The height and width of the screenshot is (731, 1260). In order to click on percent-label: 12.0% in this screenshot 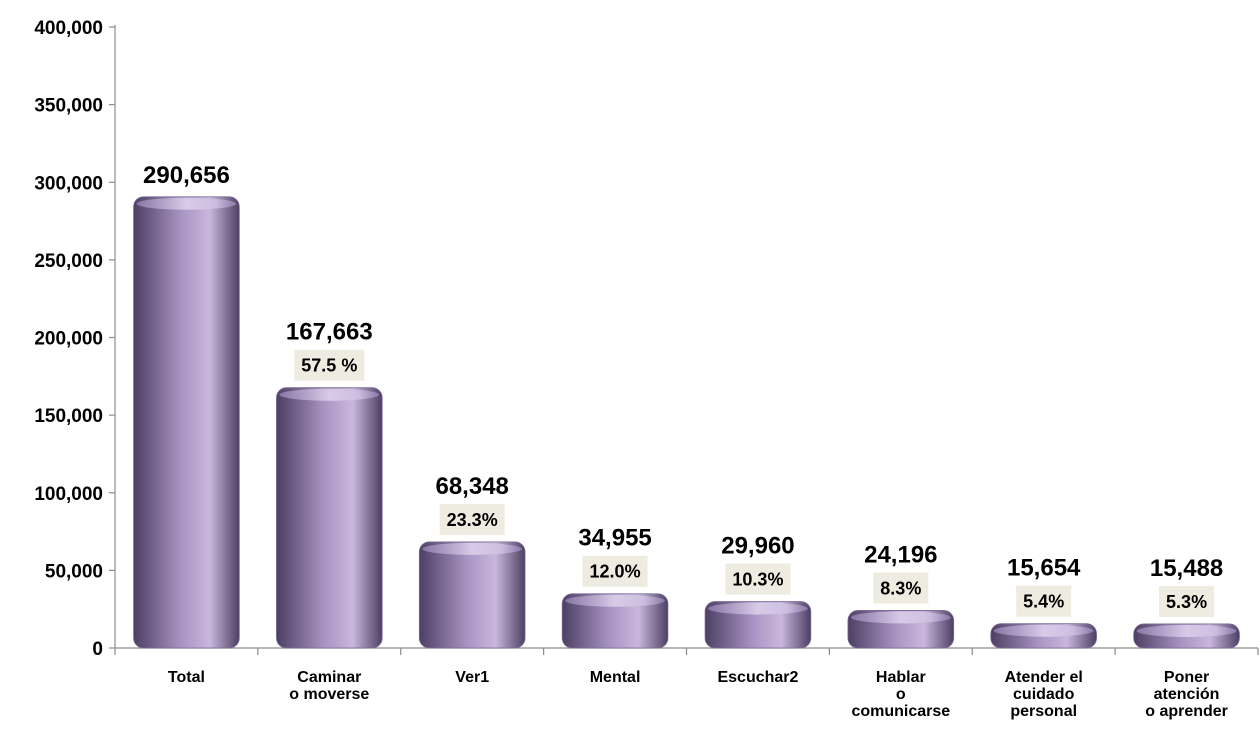, I will do `click(615, 572)`.